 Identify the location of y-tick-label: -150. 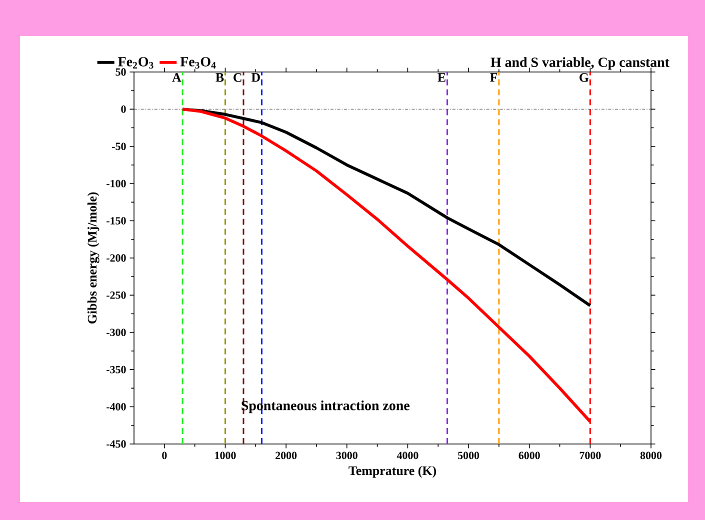
(116, 220).